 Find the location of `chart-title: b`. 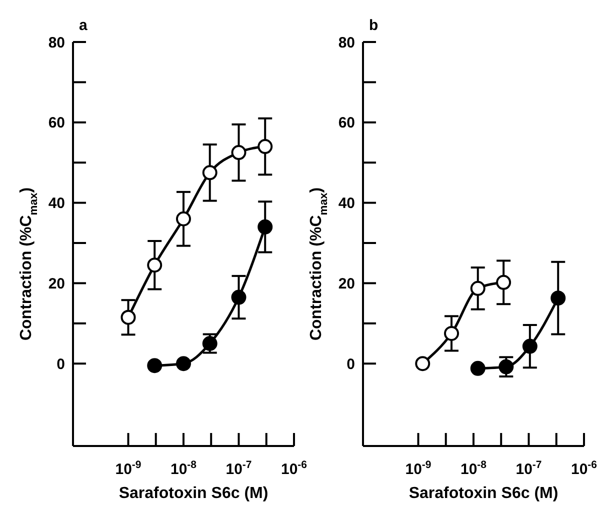

chart-title: b is located at coordinates (373, 25).